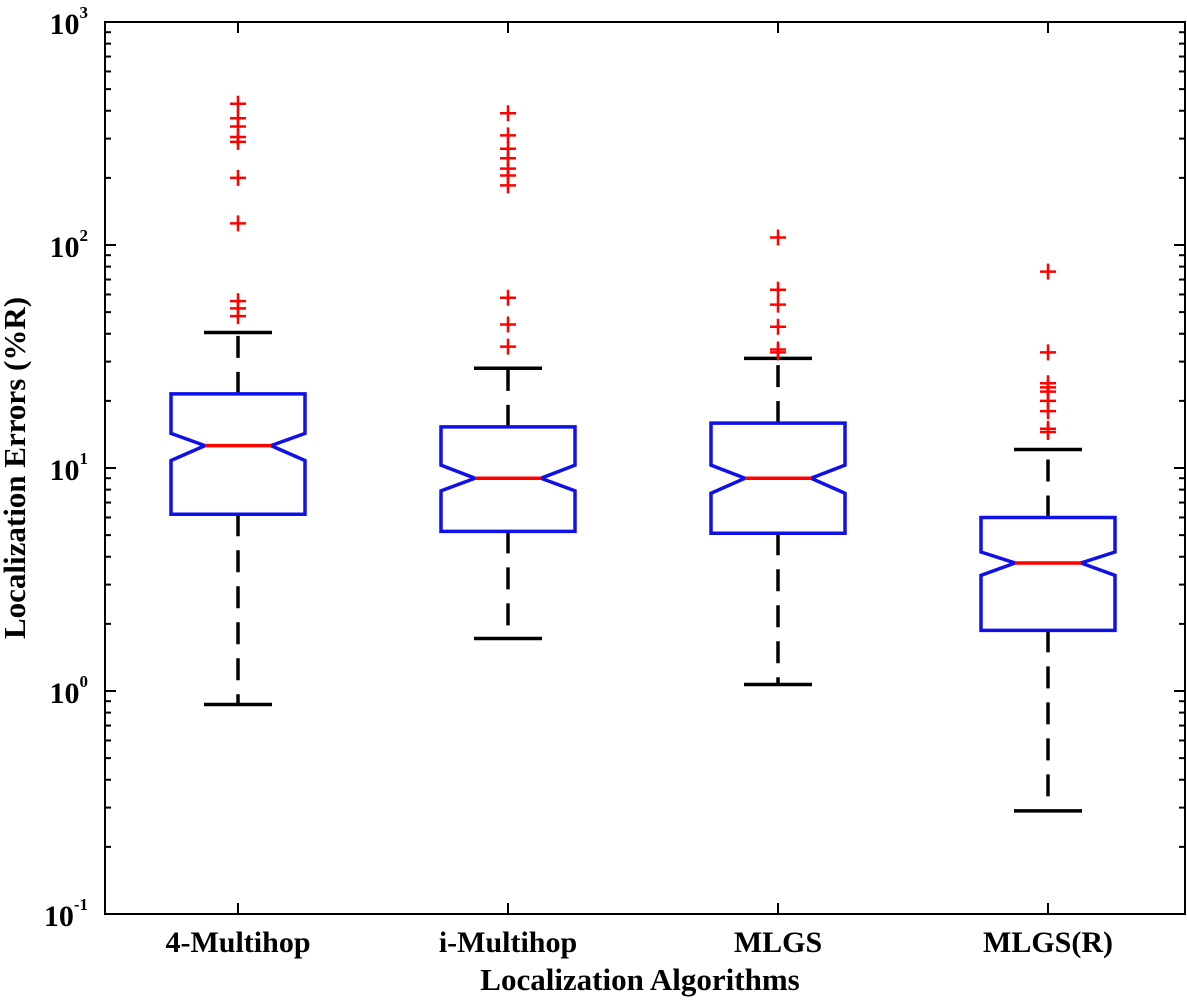  I want to click on y-tick-label: 10³, so click(69, 22).